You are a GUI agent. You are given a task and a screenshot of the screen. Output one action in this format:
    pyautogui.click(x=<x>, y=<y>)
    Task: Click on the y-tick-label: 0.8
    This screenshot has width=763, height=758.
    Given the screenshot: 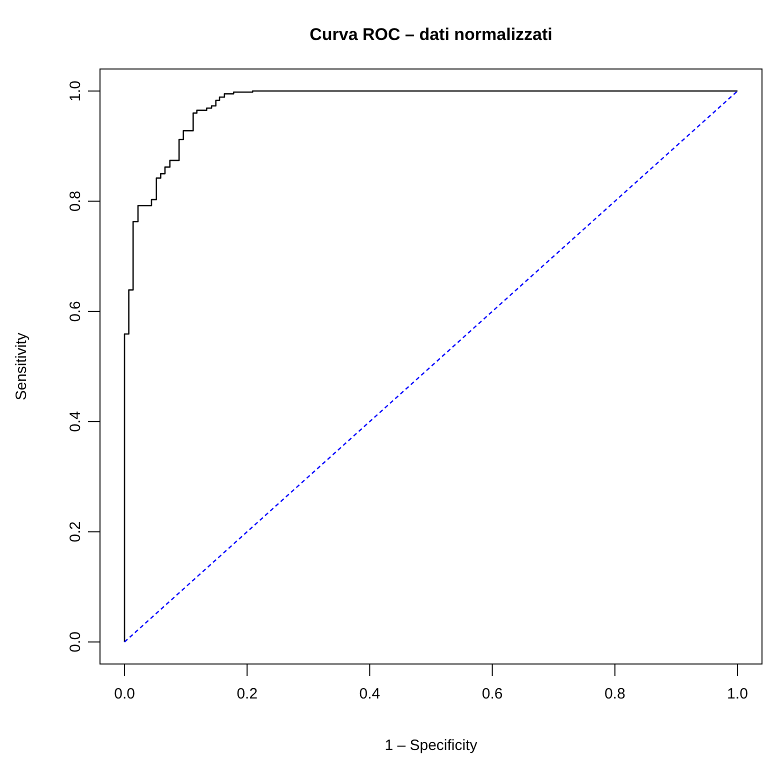 What is the action you would take?
    pyautogui.click(x=75, y=201)
    